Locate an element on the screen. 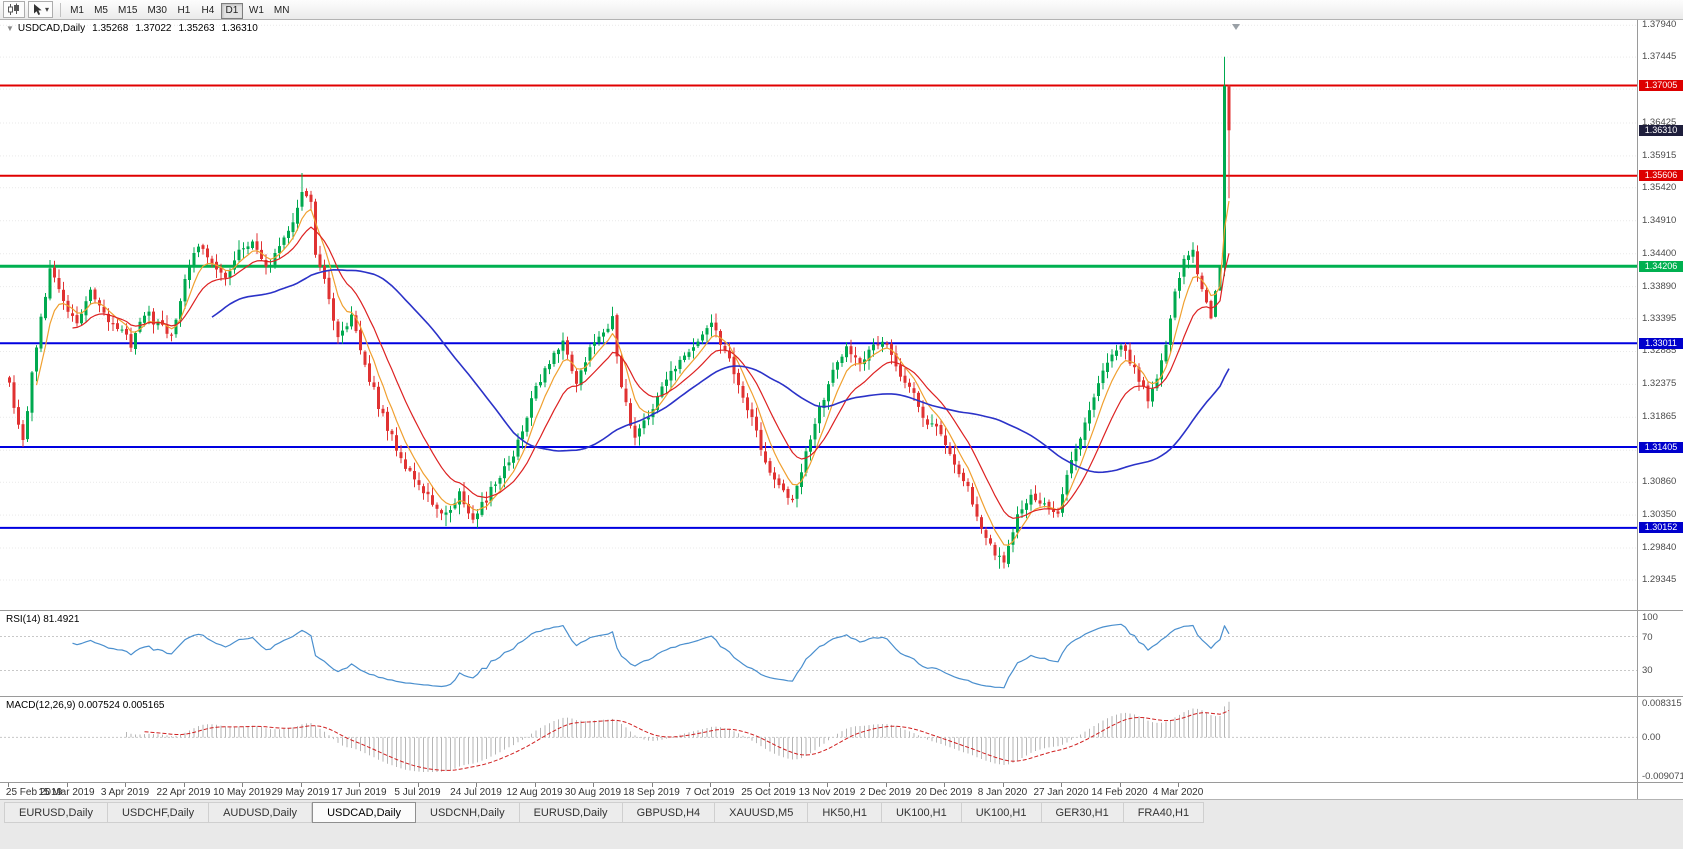  rsi-axis-label: 70 is located at coordinates (1647, 637).